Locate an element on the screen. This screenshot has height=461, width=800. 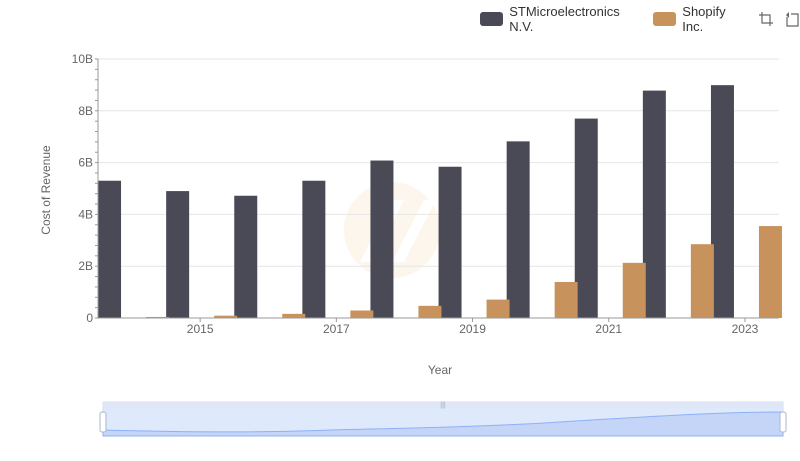
data-zoom-handle-left is located at coordinates (103, 422).